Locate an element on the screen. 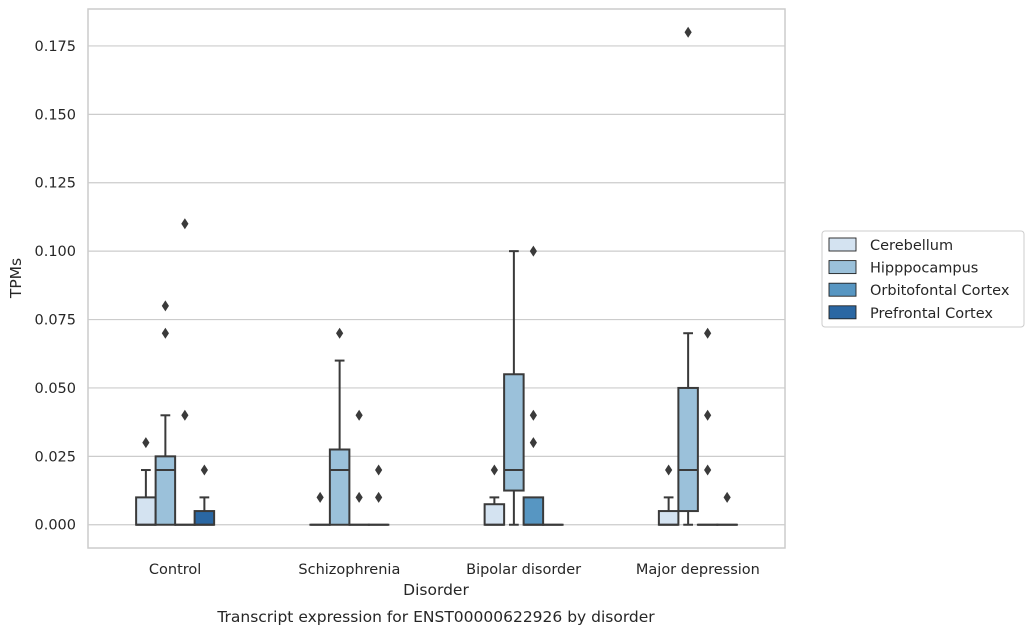 The height and width of the screenshot is (634, 1033). y-tick-label: 0.075 is located at coordinates (55, 321).